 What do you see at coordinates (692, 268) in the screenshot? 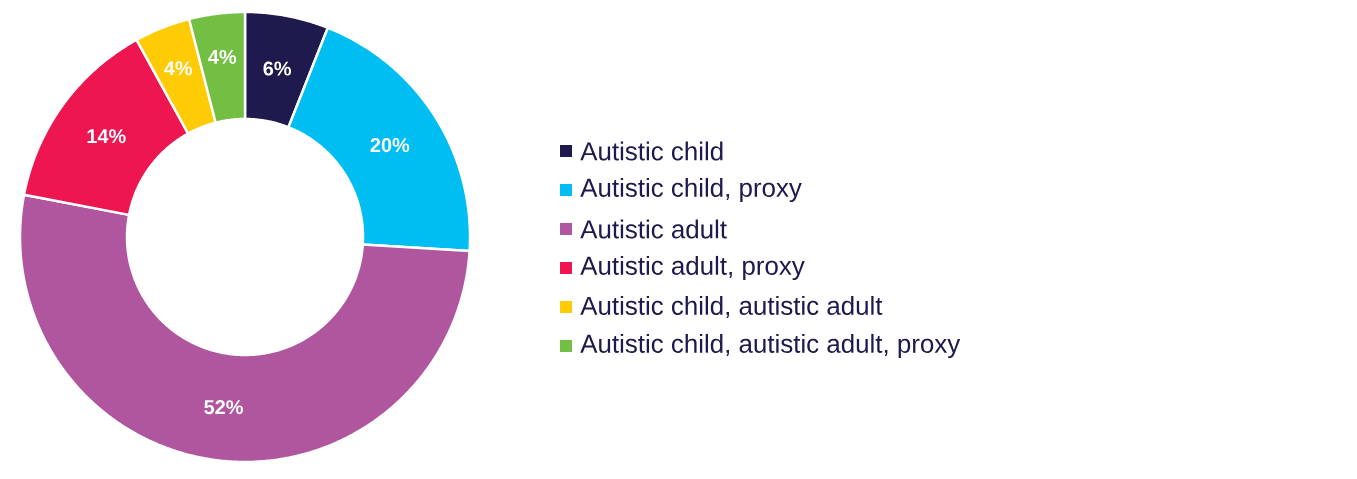
I see `legend-label: Autistic adult, proxy` at bounding box center [692, 268].